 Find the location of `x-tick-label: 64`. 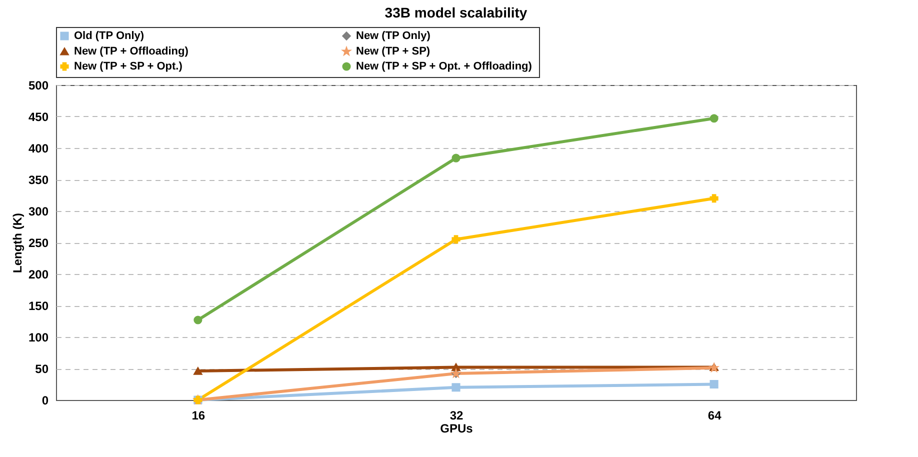

x-tick-label: 64 is located at coordinates (715, 415).